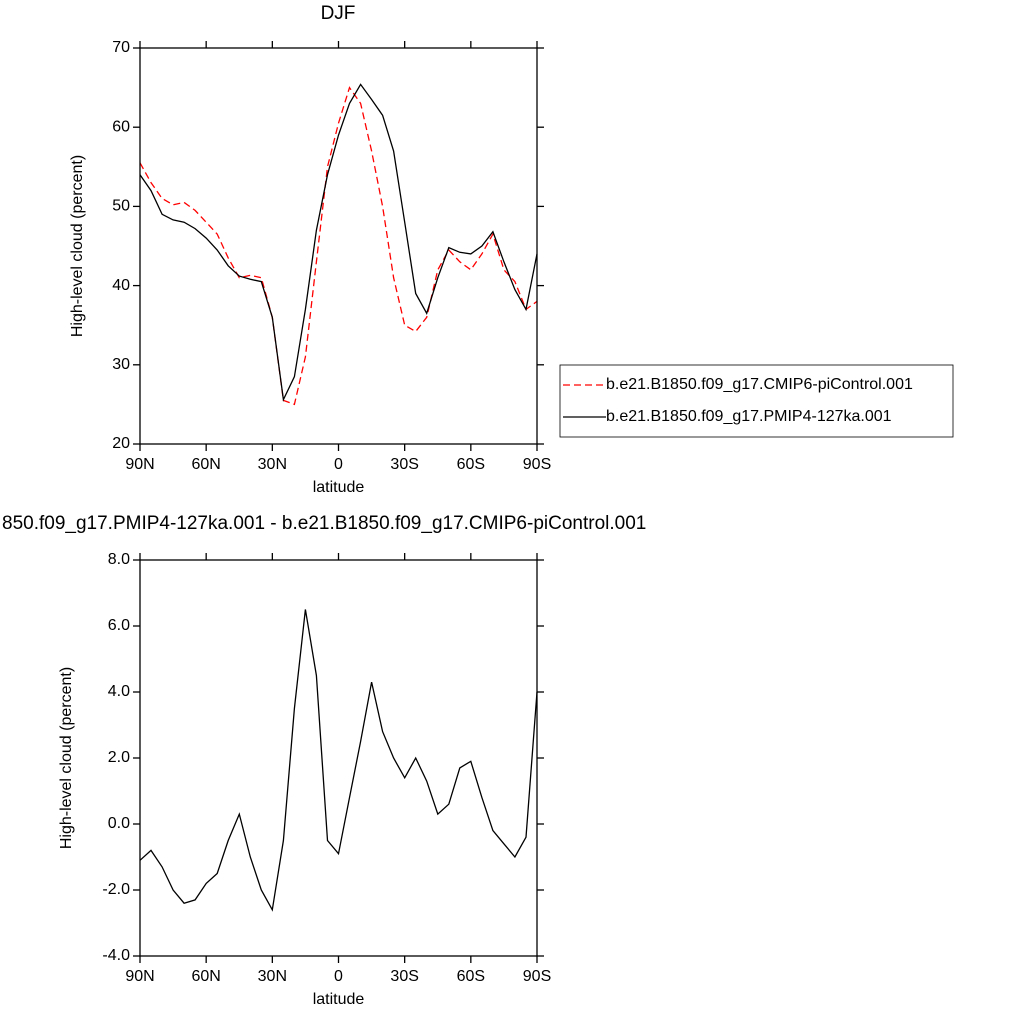  What do you see at coordinates (759, 384) in the screenshot?
I see `legend-label: b.e21.B1850.f09_g17.CMIP6-piControl.001` at bounding box center [759, 384].